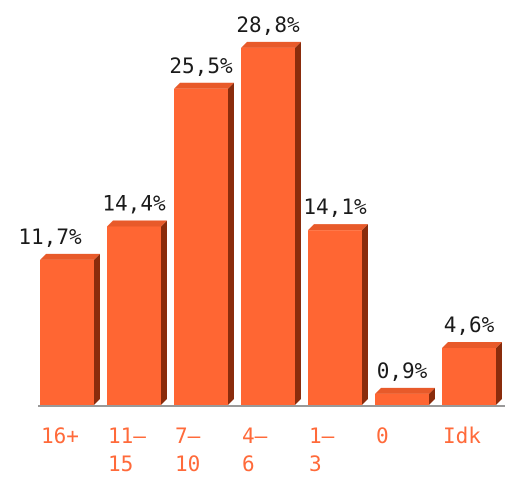 The height and width of the screenshot is (478, 508). What do you see at coordinates (188, 436) in the screenshot?
I see `tick-label-2-line-0: 7–` at bounding box center [188, 436].